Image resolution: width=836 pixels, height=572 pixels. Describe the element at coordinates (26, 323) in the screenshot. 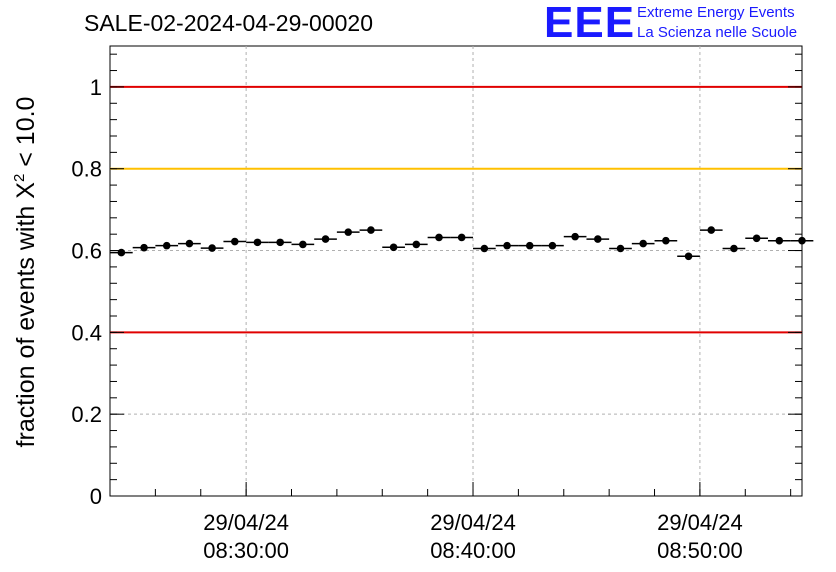

I see `y-axis-label-main: fraction of events with` at that location.